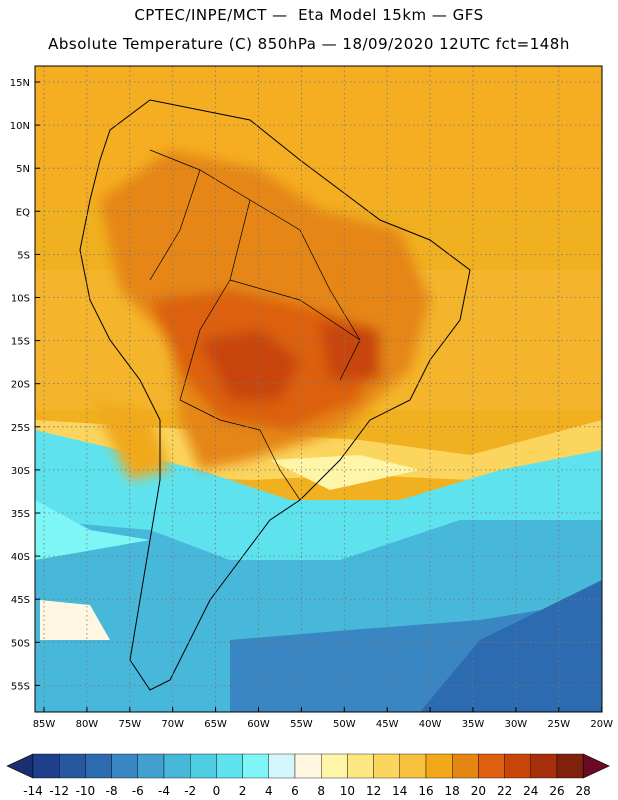 Image resolution: width=618 pixels, height=800 pixels. I want to click on colorbar-label: 2, so click(243, 791).